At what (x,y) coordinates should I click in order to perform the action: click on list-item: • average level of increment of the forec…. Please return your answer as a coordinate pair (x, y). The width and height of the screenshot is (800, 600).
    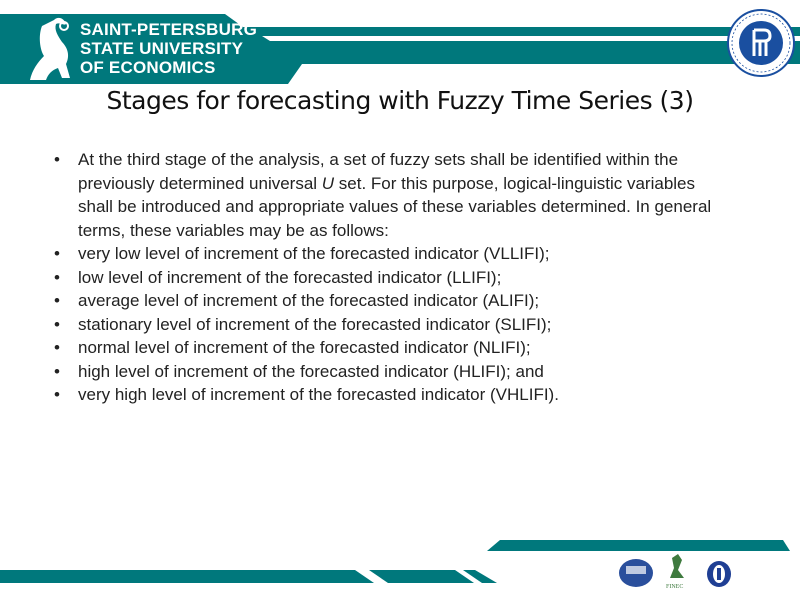
    Looking at the image, I should click on (392, 301).